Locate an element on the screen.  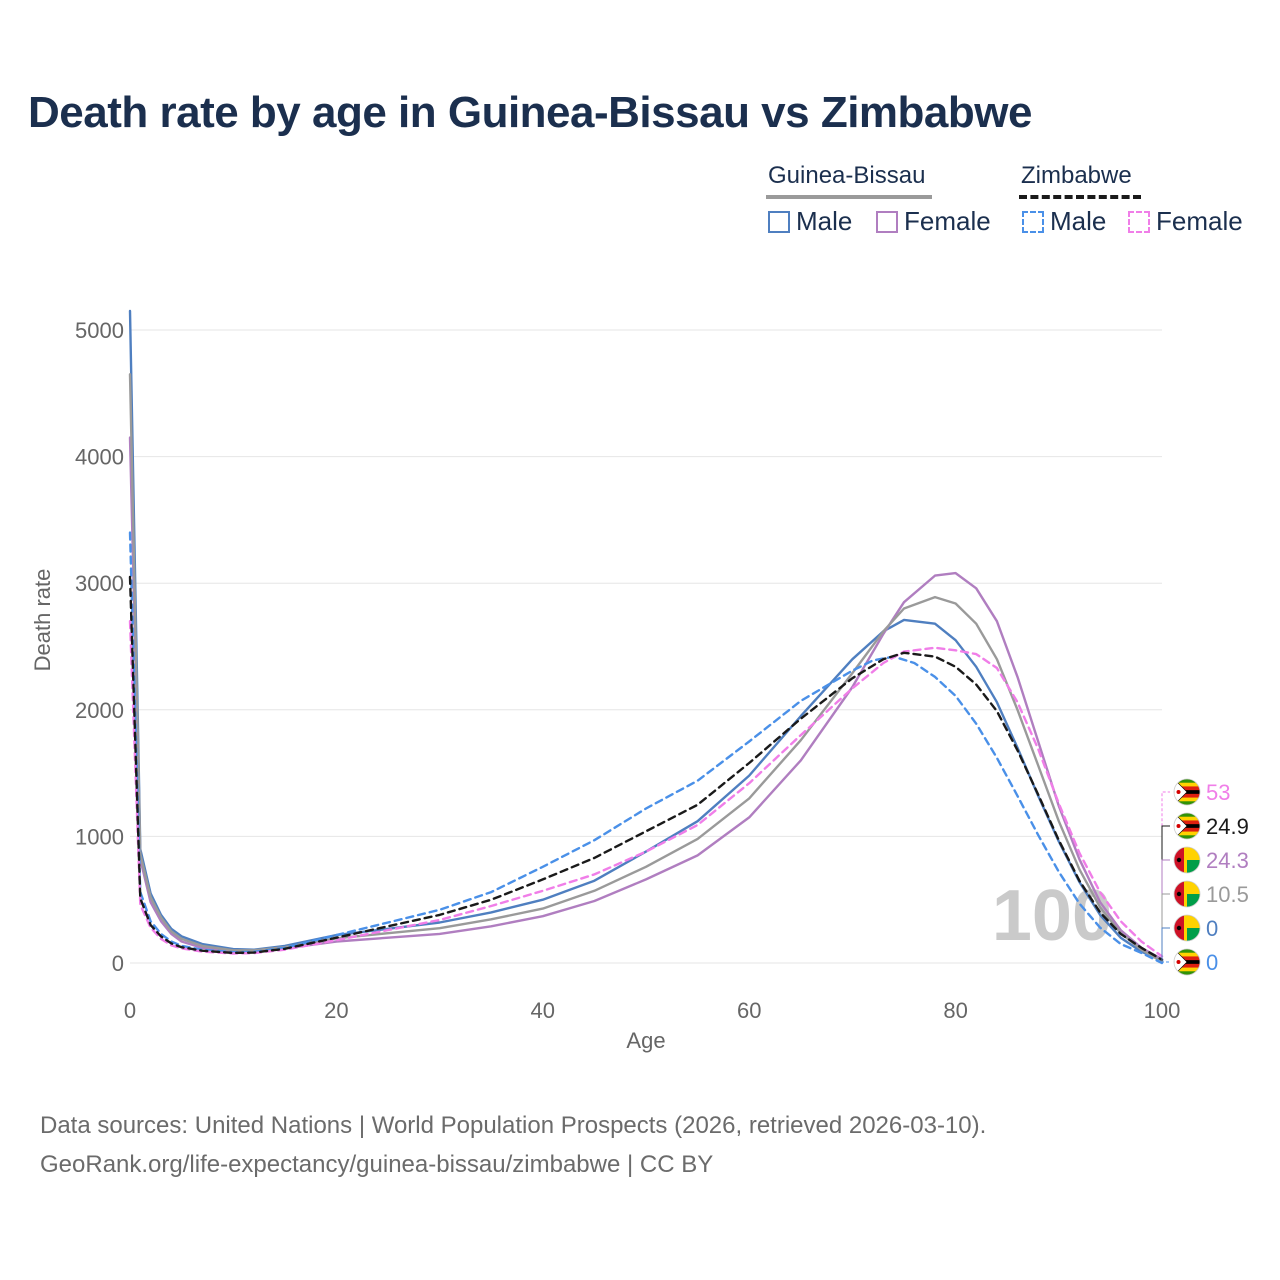
end-labels: 53 24.9 24.3 10.5 0 0 is located at coordinates (1205, 877).